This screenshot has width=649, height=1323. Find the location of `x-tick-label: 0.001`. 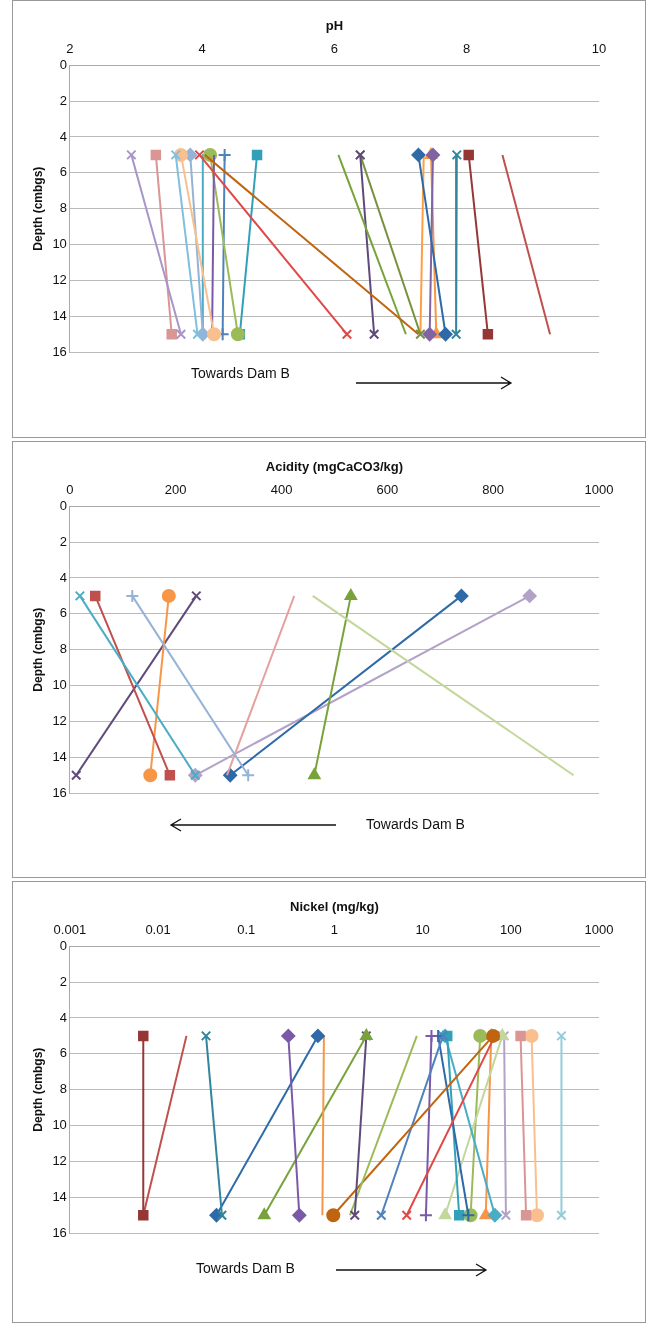

x-tick-label: 0.001 is located at coordinates (70, 929).